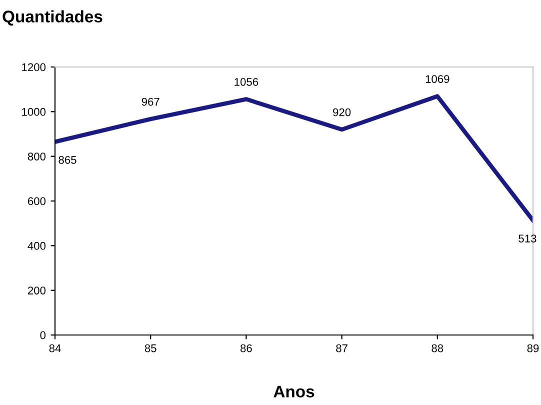 The height and width of the screenshot is (405, 541). What do you see at coordinates (34, 112) in the screenshot?
I see `y-tick-label: 1000` at bounding box center [34, 112].